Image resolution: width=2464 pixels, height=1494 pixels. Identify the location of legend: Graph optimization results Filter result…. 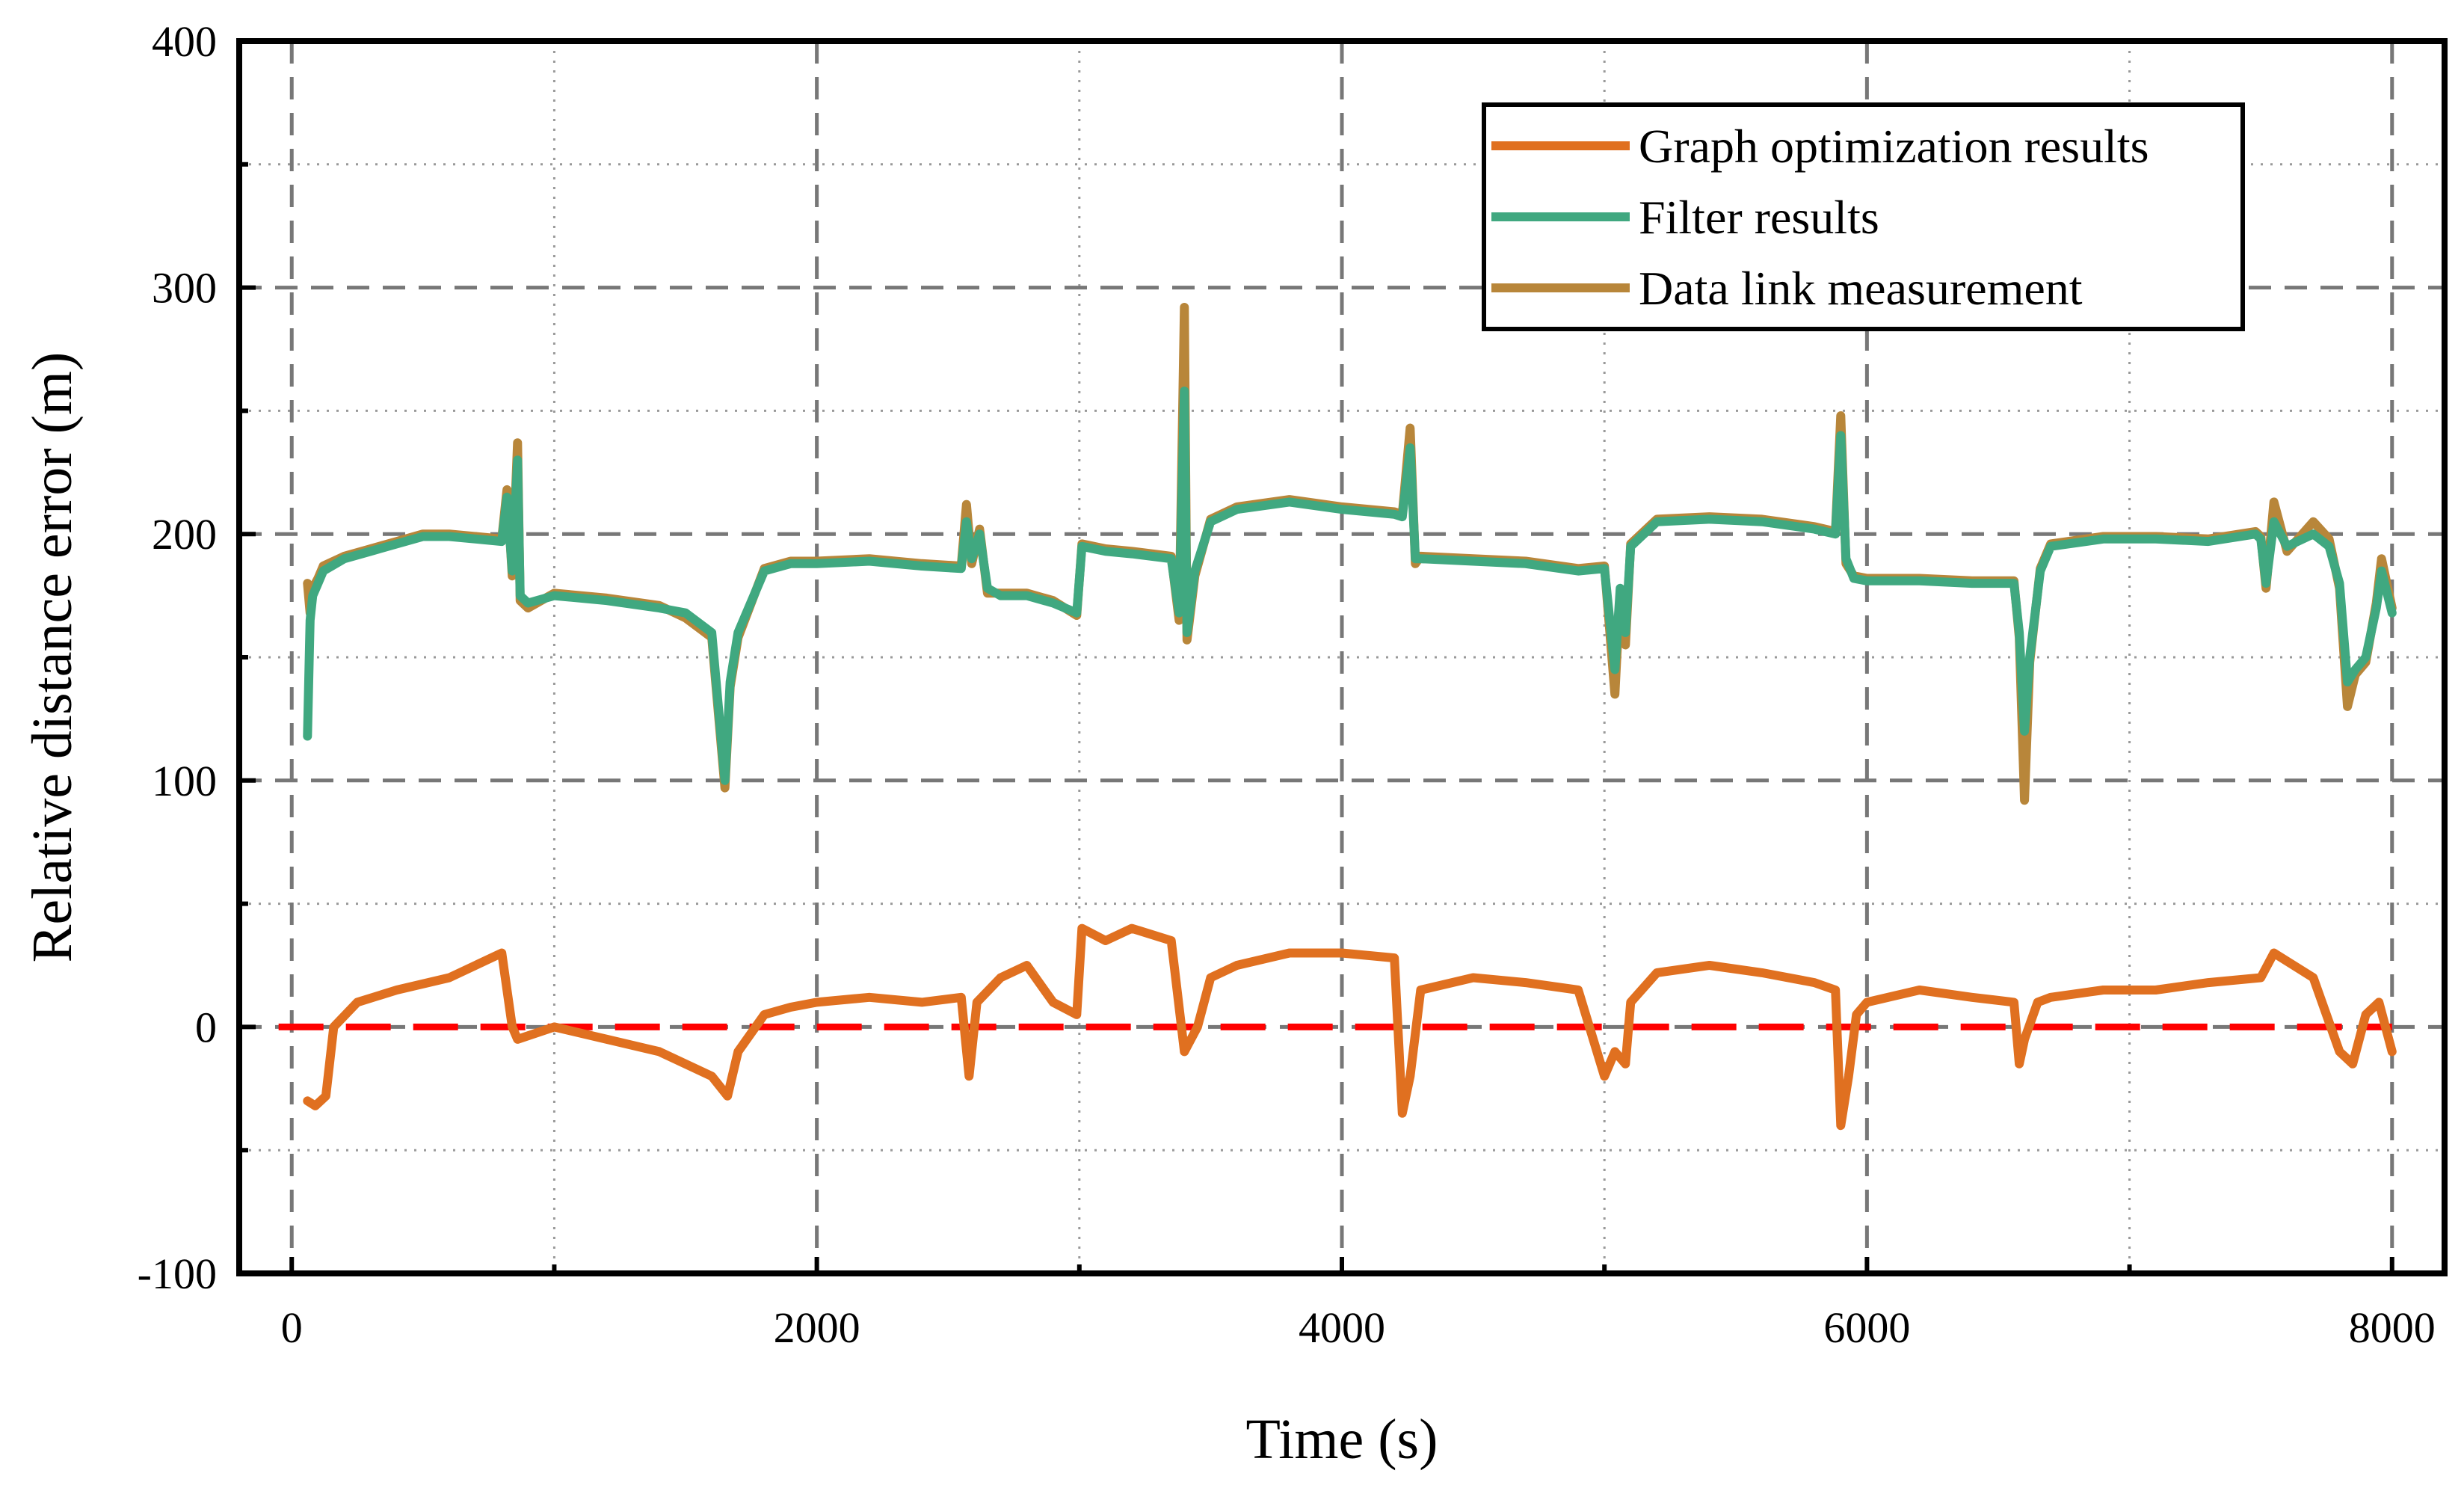
(1863, 217).